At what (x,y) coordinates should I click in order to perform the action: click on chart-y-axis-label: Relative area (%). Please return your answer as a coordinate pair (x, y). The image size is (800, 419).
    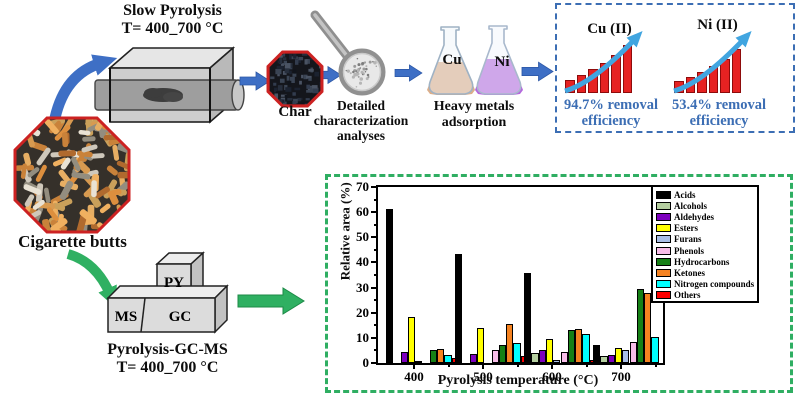
    Looking at the image, I should click on (345, 231).